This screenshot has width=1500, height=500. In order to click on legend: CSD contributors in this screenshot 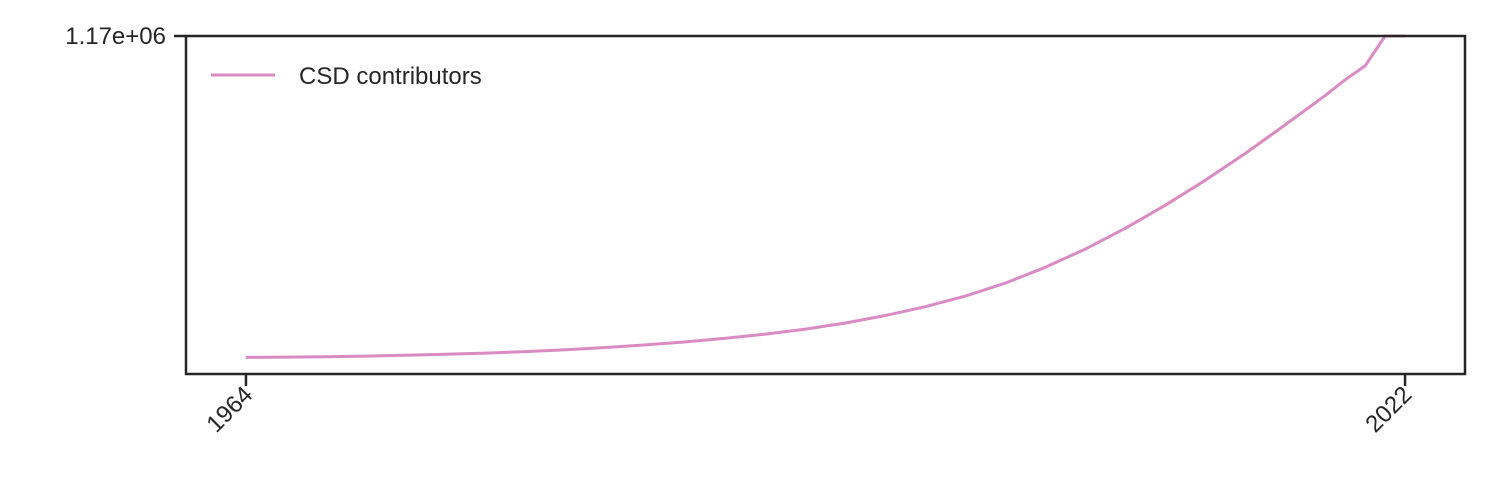, I will do `click(346, 76)`.